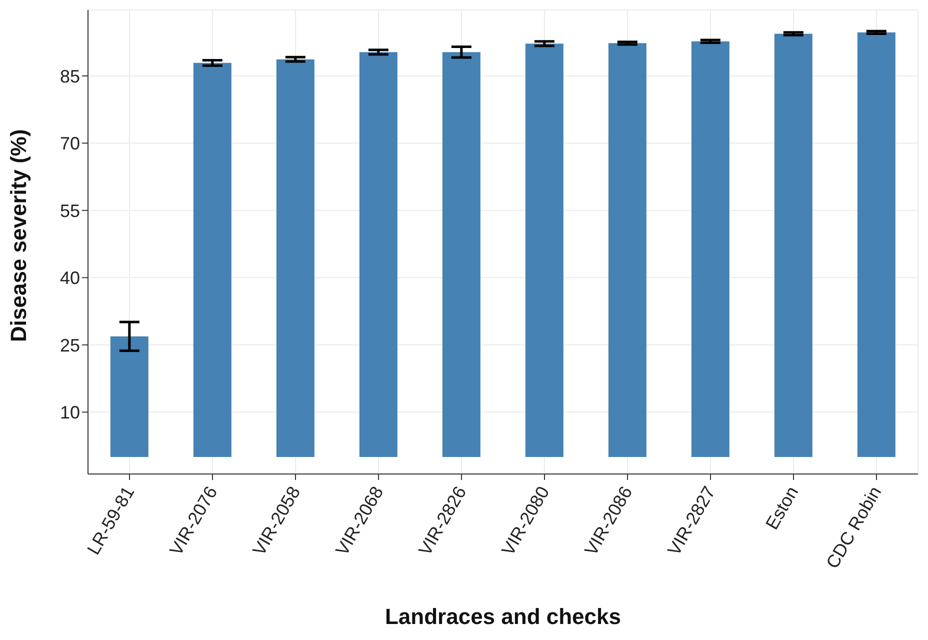 This screenshot has width=928, height=640. What do you see at coordinates (503, 616) in the screenshot?
I see `x-axis-title: Landraces and checks` at bounding box center [503, 616].